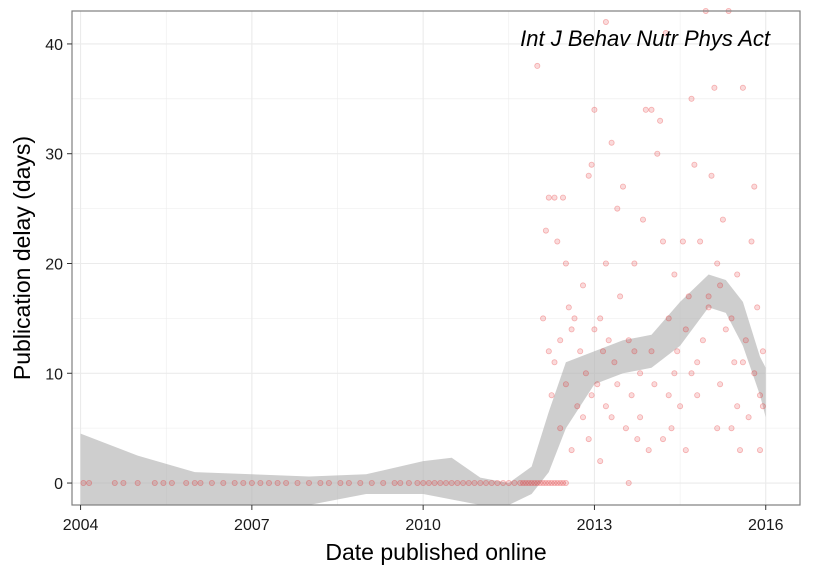  I want to click on journal-annotation: Int J Behav Nutr Phys Act, so click(645, 38).